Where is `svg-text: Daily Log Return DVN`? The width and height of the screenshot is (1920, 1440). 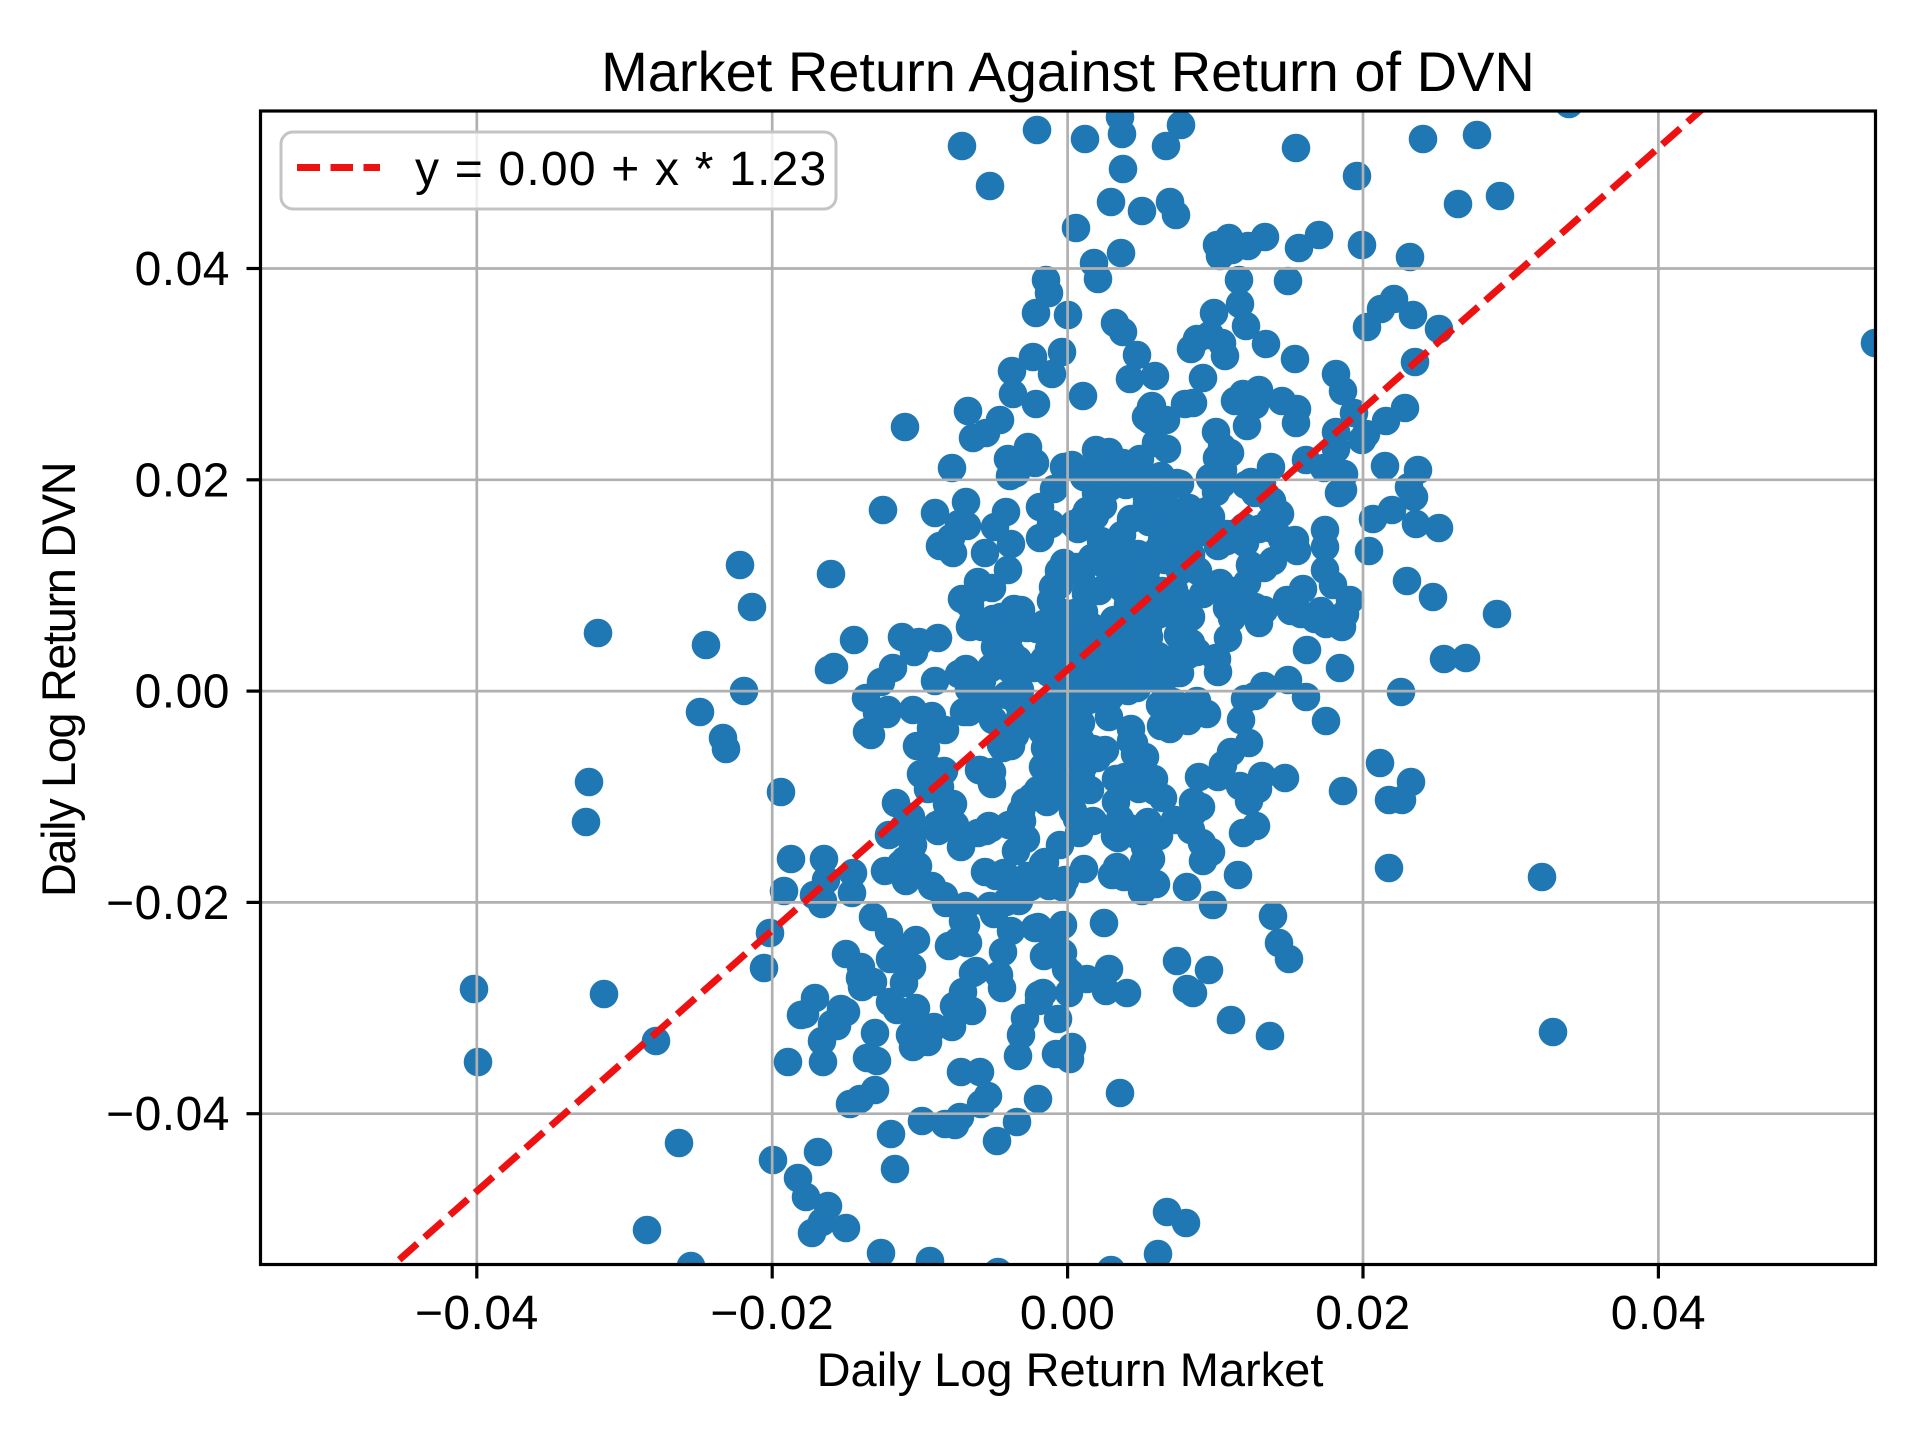
svg-text: Daily Log Return DVN is located at coordinates (58, 680).